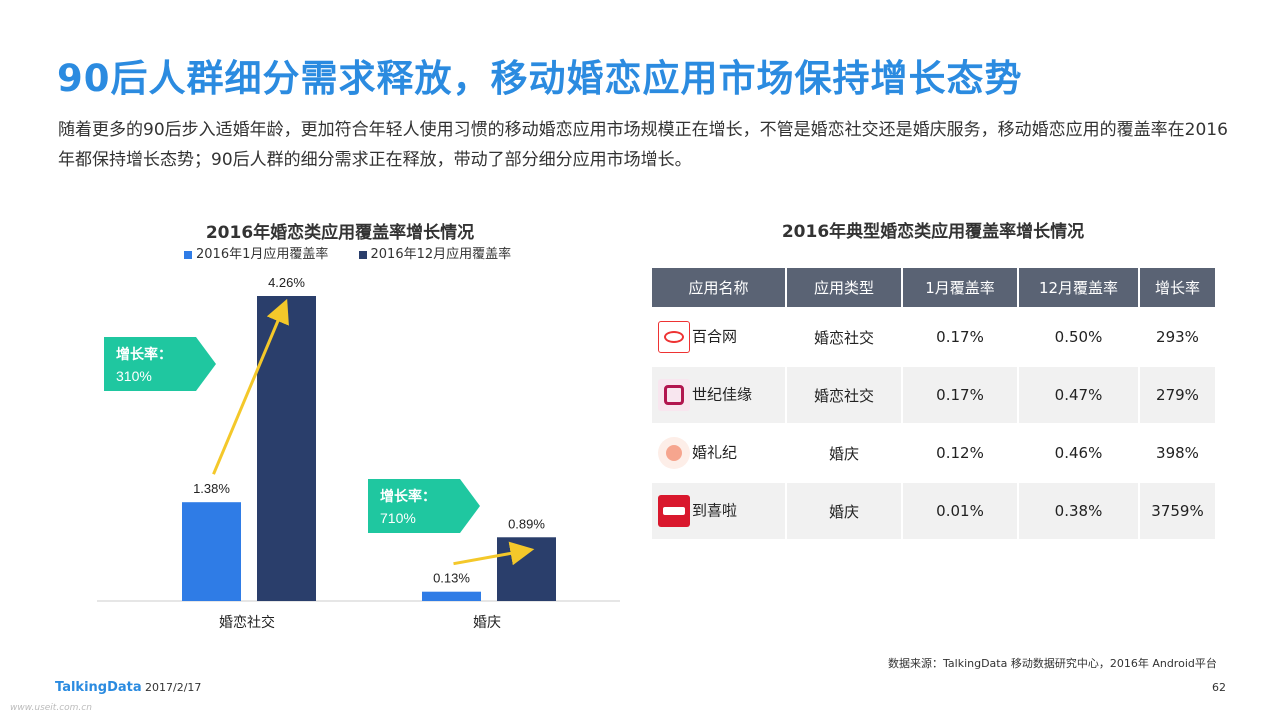 The height and width of the screenshot is (719, 1280). What do you see at coordinates (188, 254) in the screenshot?
I see `legend-swatch-jan` at bounding box center [188, 254].